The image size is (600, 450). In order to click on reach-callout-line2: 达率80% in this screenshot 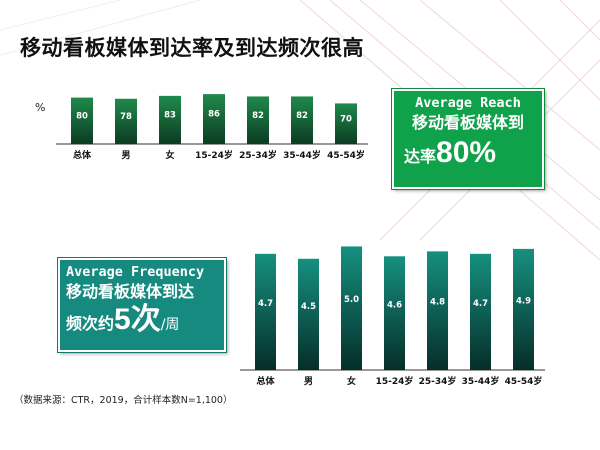, I will do `click(468, 153)`.